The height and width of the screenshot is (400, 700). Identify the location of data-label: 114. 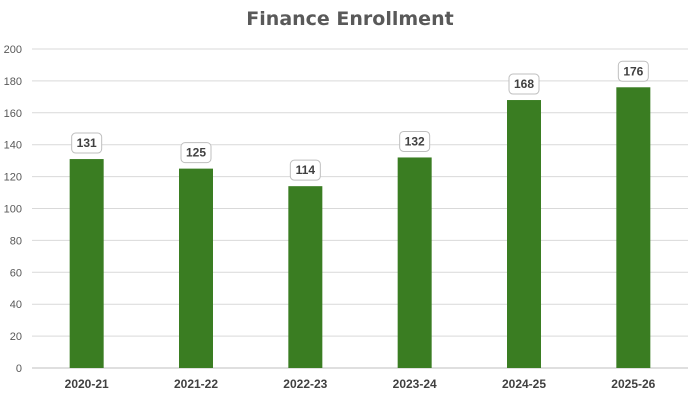
(306, 170).